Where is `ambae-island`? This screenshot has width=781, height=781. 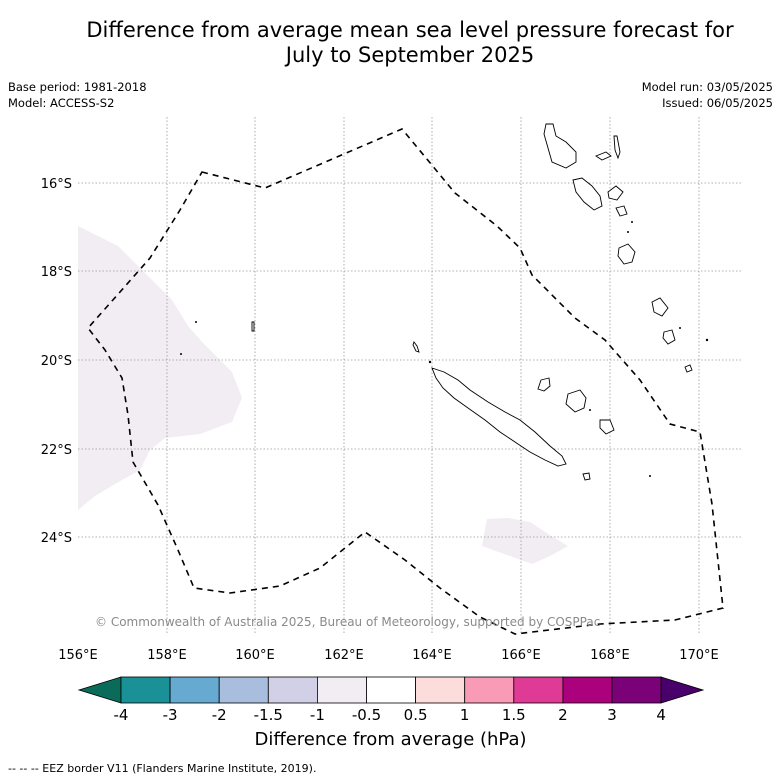 ambae-island is located at coordinates (603, 156).